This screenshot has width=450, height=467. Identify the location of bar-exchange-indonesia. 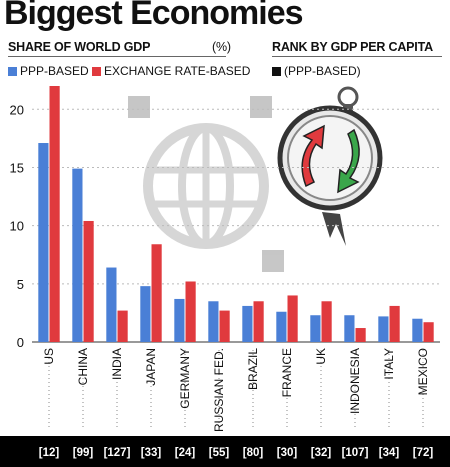
(360, 335).